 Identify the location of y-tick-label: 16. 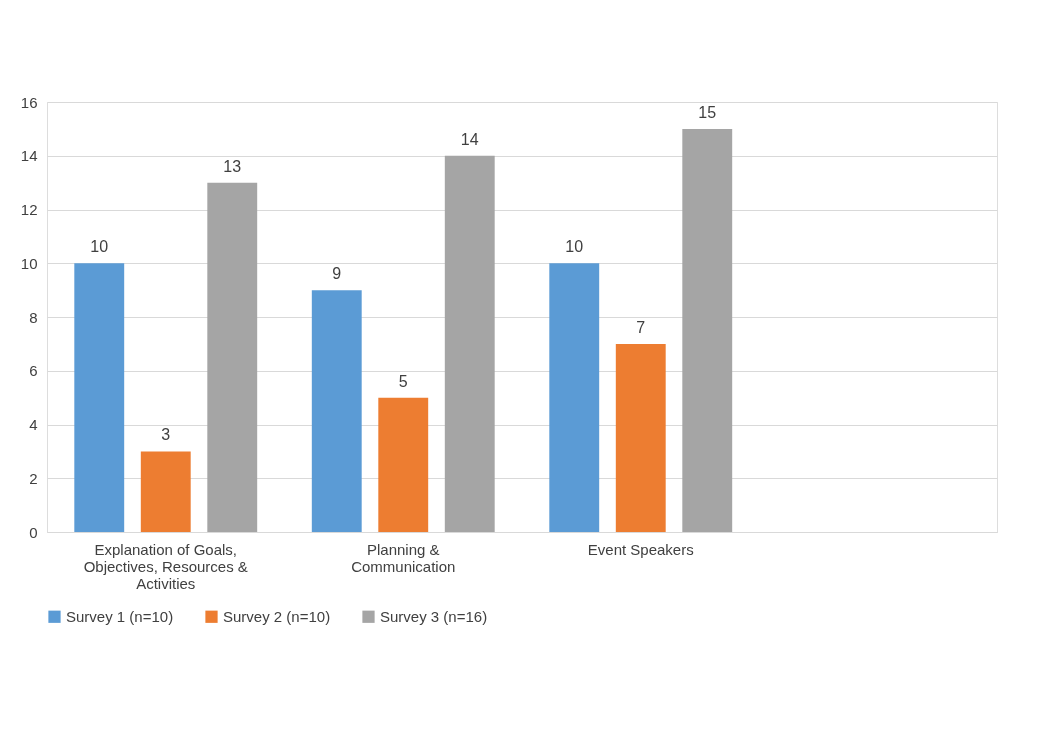
(29, 102).